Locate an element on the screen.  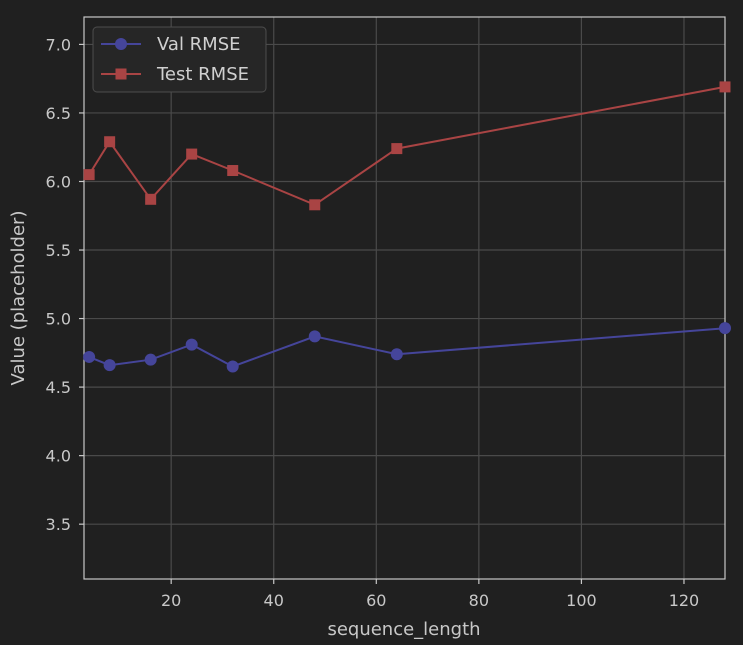
series-line is located at coordinates (407, 347).